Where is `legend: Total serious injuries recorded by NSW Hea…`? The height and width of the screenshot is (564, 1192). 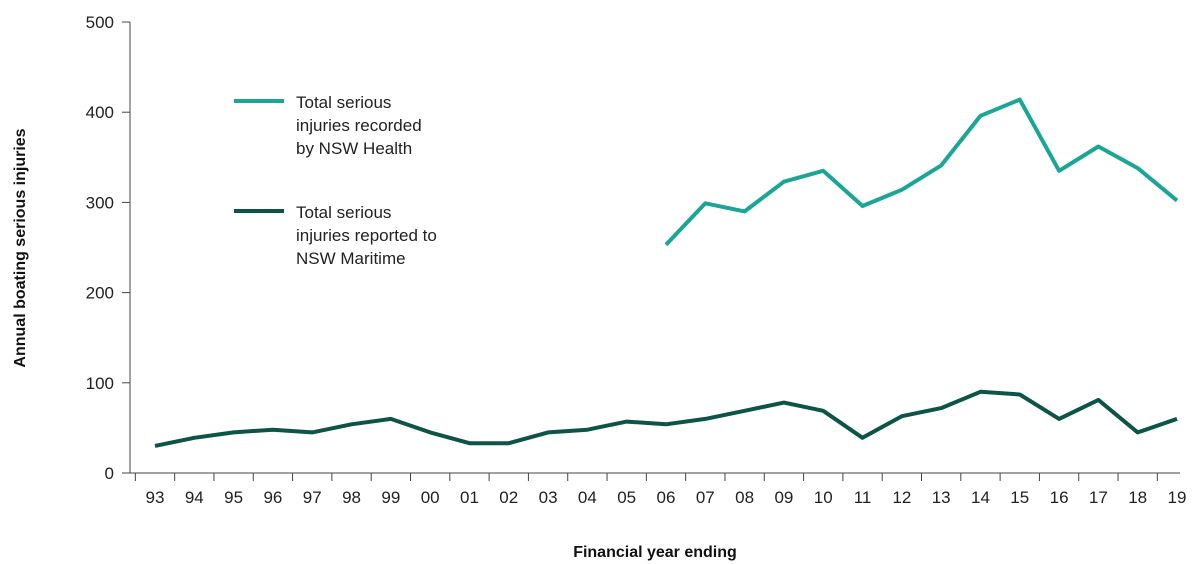
legend: Total serious injuries recorded by NSW Hea… is located at coordinates (335, 180).